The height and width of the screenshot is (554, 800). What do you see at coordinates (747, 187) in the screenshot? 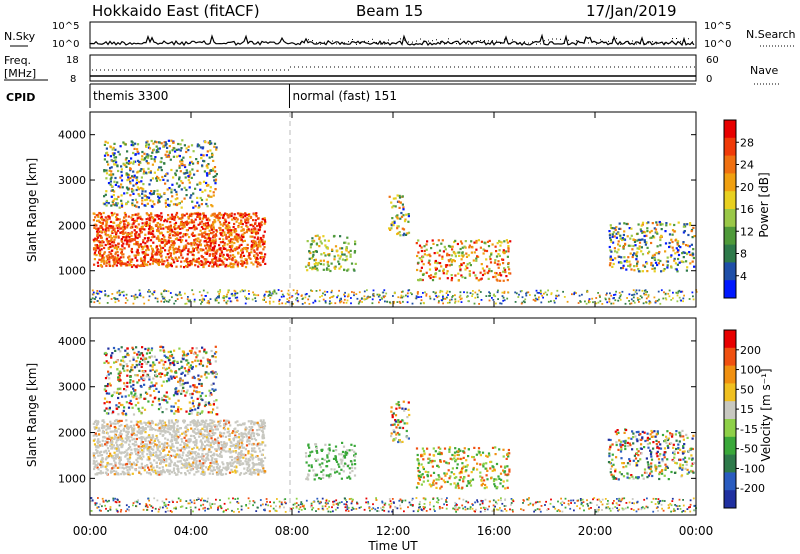
I see `colorbar-tick-label: 20` at bounding box center [747, 187].